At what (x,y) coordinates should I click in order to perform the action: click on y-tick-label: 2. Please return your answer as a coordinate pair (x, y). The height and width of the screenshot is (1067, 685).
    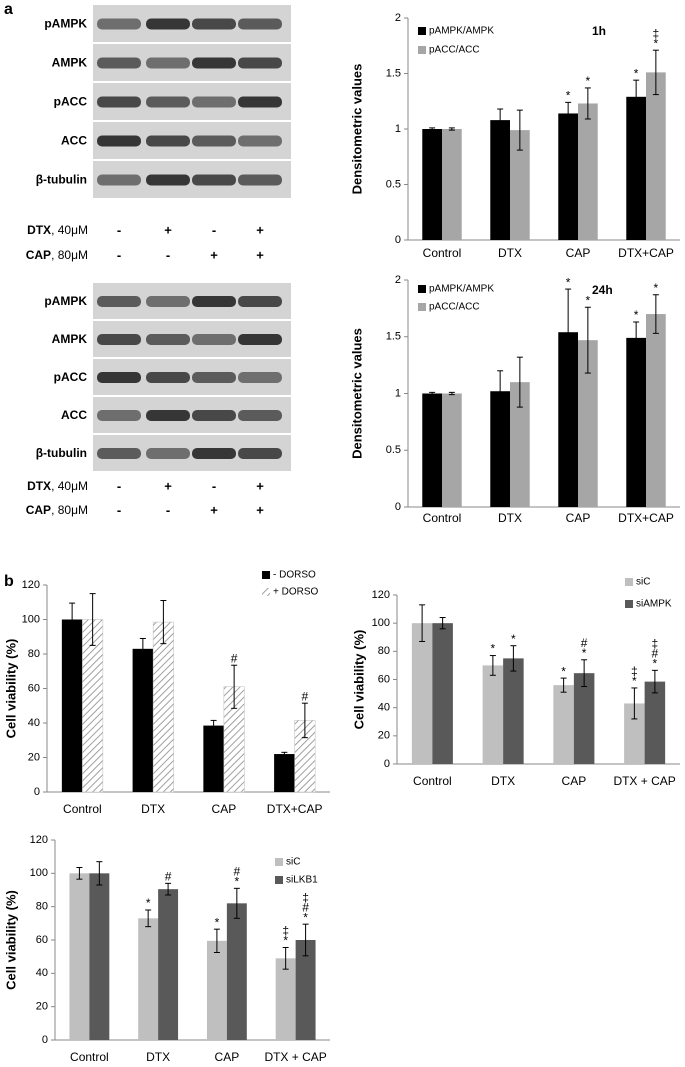
    Looking at the image, I should click on (398, 18).